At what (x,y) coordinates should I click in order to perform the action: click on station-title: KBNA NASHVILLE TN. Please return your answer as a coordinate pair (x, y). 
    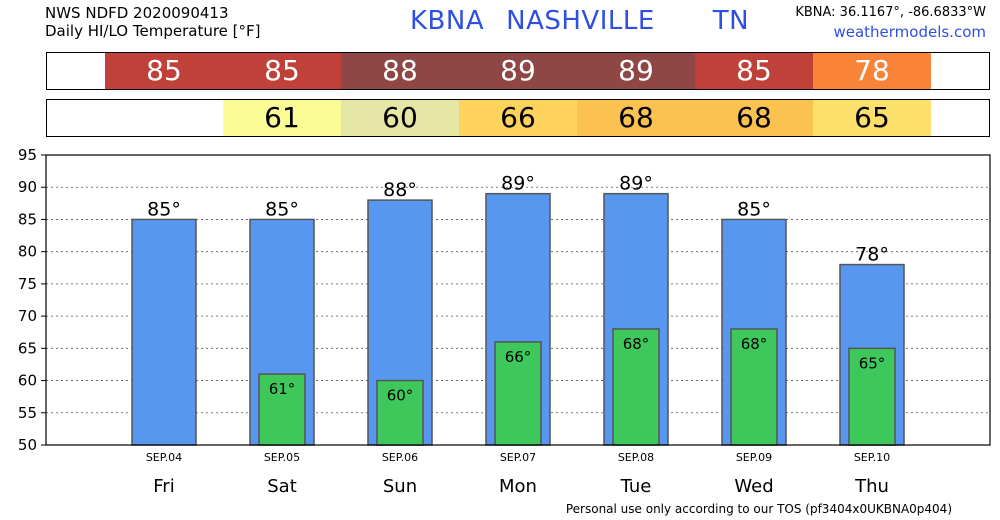
    Looking at the image, I should click on (590, 21).